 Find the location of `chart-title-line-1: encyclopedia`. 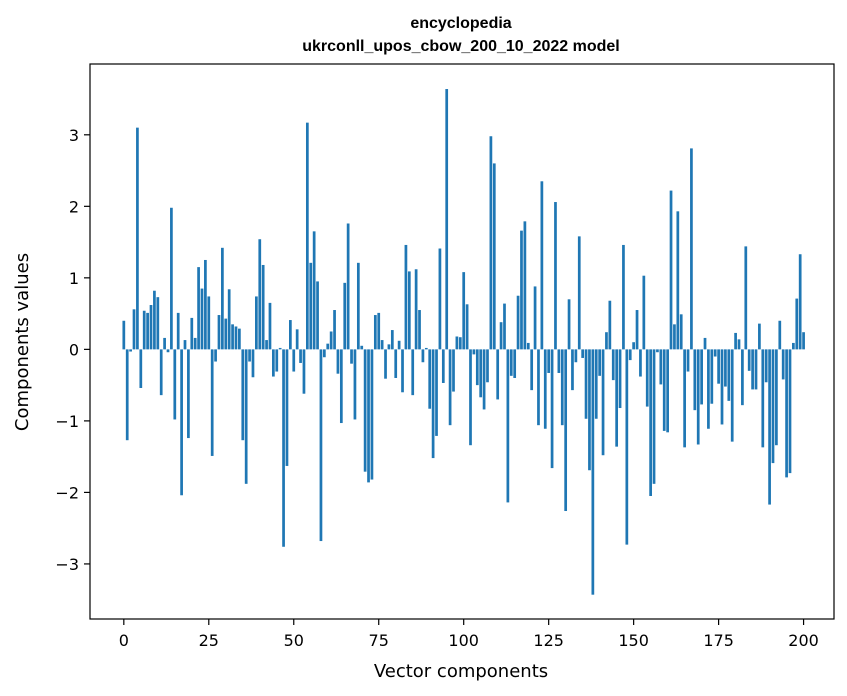

chart-title-line-1: encyclopedia is located at coordinates (460, 23).